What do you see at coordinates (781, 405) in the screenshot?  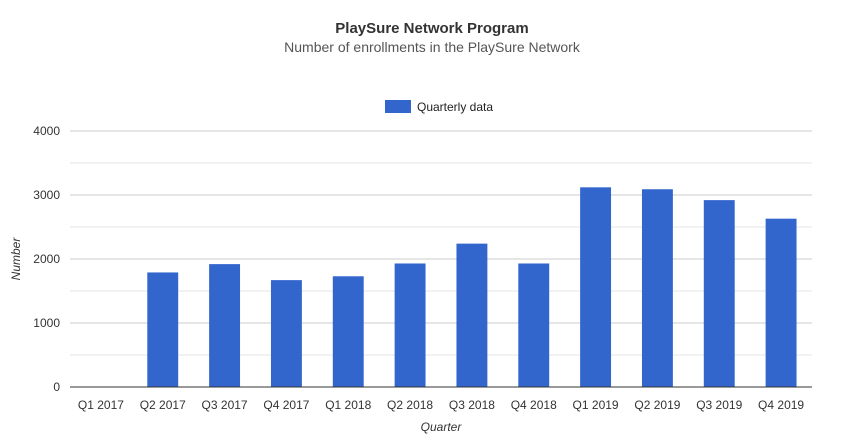 I see `x-tick-label: Q4 2019` at bounding box center [781, 405].